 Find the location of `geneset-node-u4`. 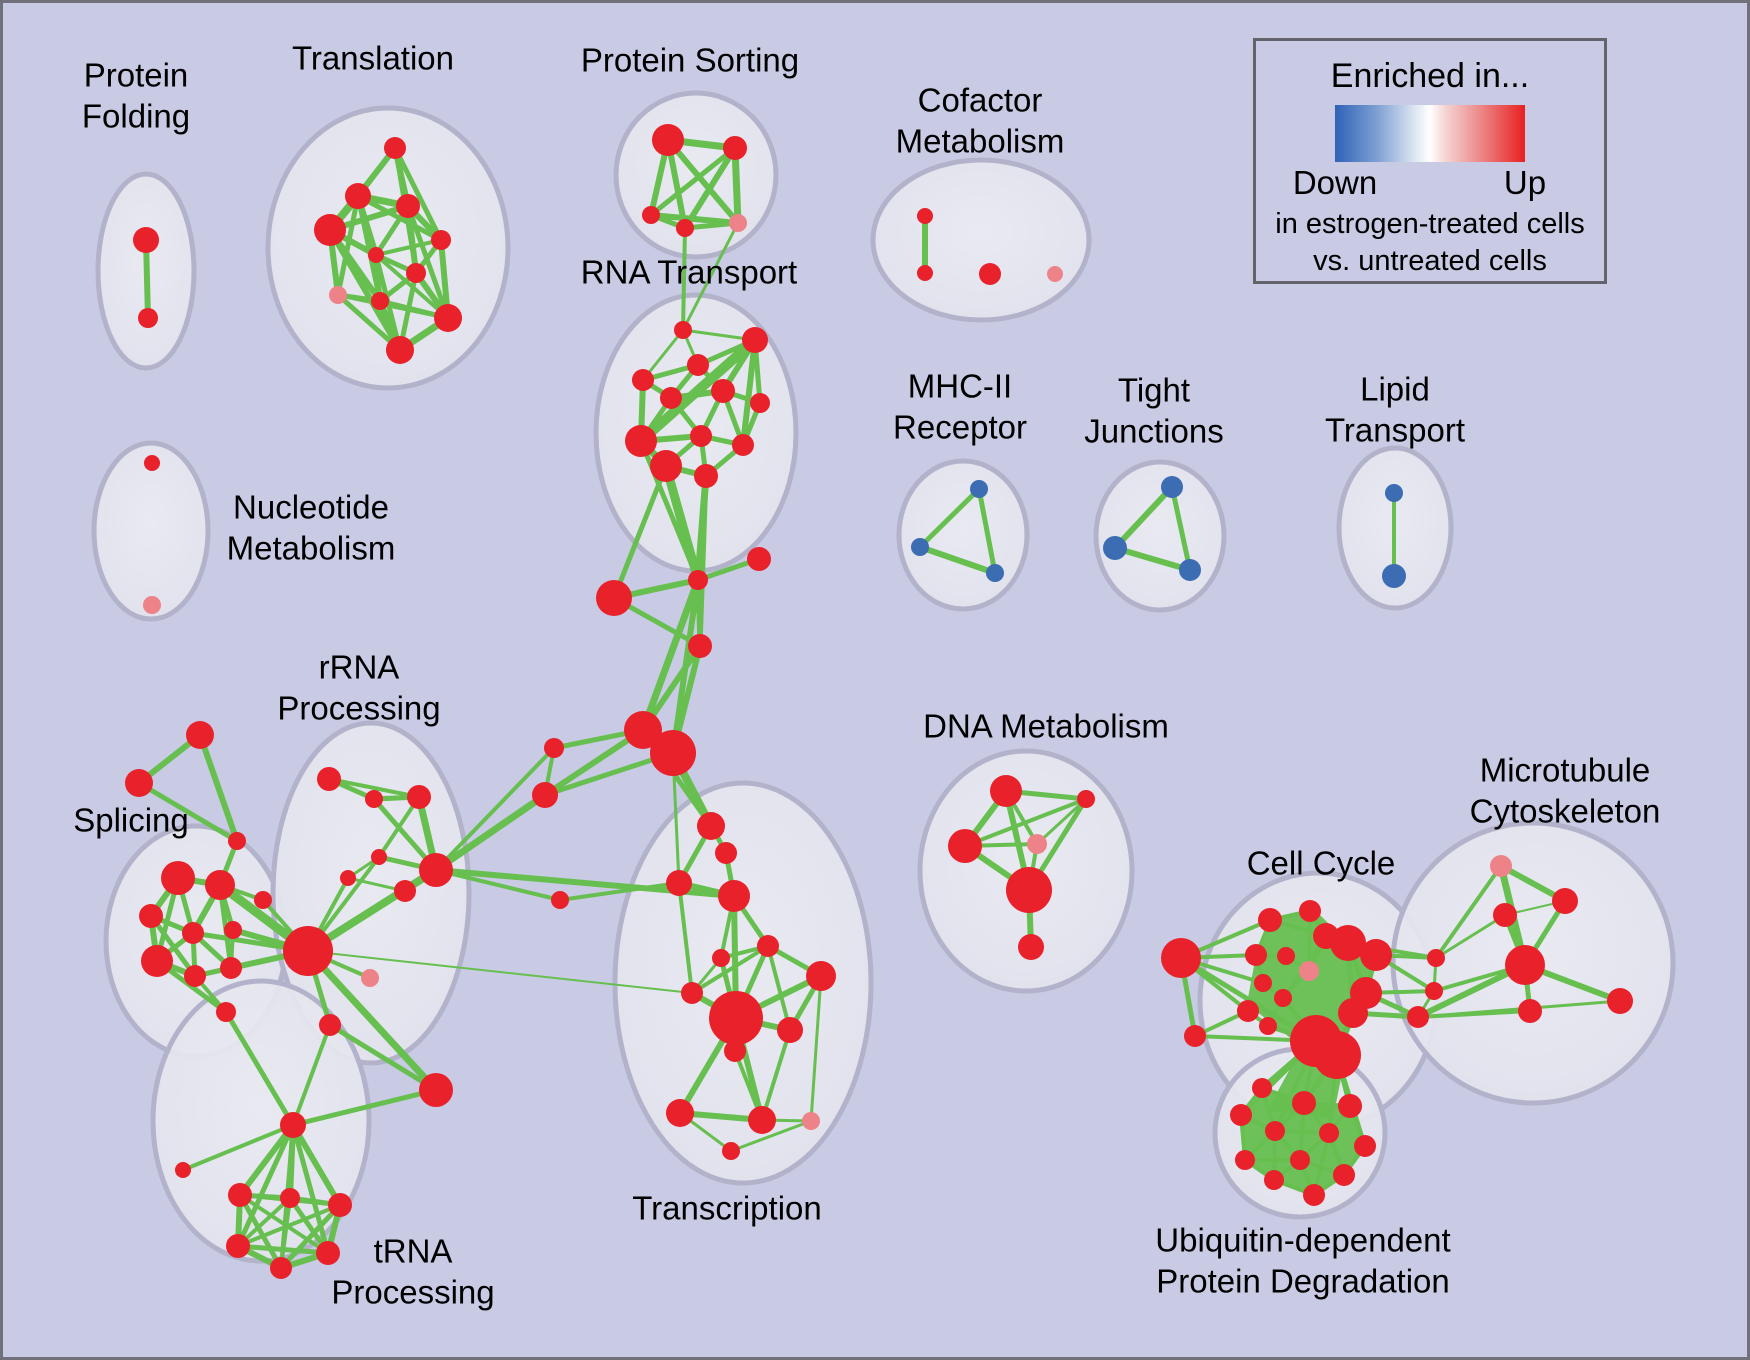

geneset-node-u4 is located at coordinates (1241, 1115).